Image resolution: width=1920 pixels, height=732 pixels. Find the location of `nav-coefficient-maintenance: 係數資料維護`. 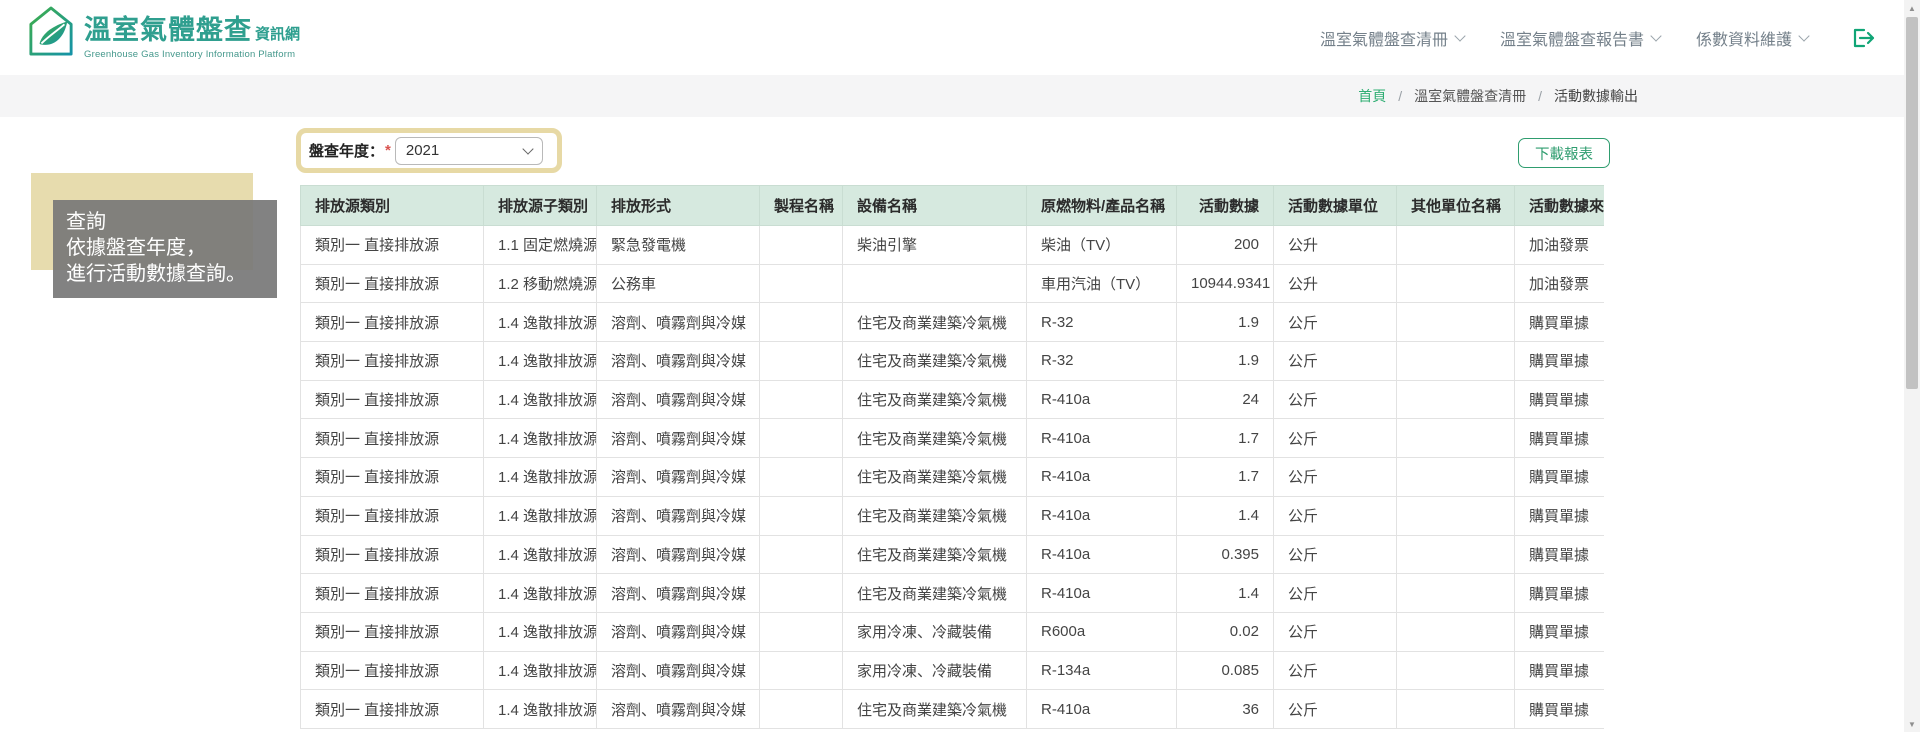

nav-coefficient-maintenance: 係數資料維護 is located at coordinates (1752, 38).